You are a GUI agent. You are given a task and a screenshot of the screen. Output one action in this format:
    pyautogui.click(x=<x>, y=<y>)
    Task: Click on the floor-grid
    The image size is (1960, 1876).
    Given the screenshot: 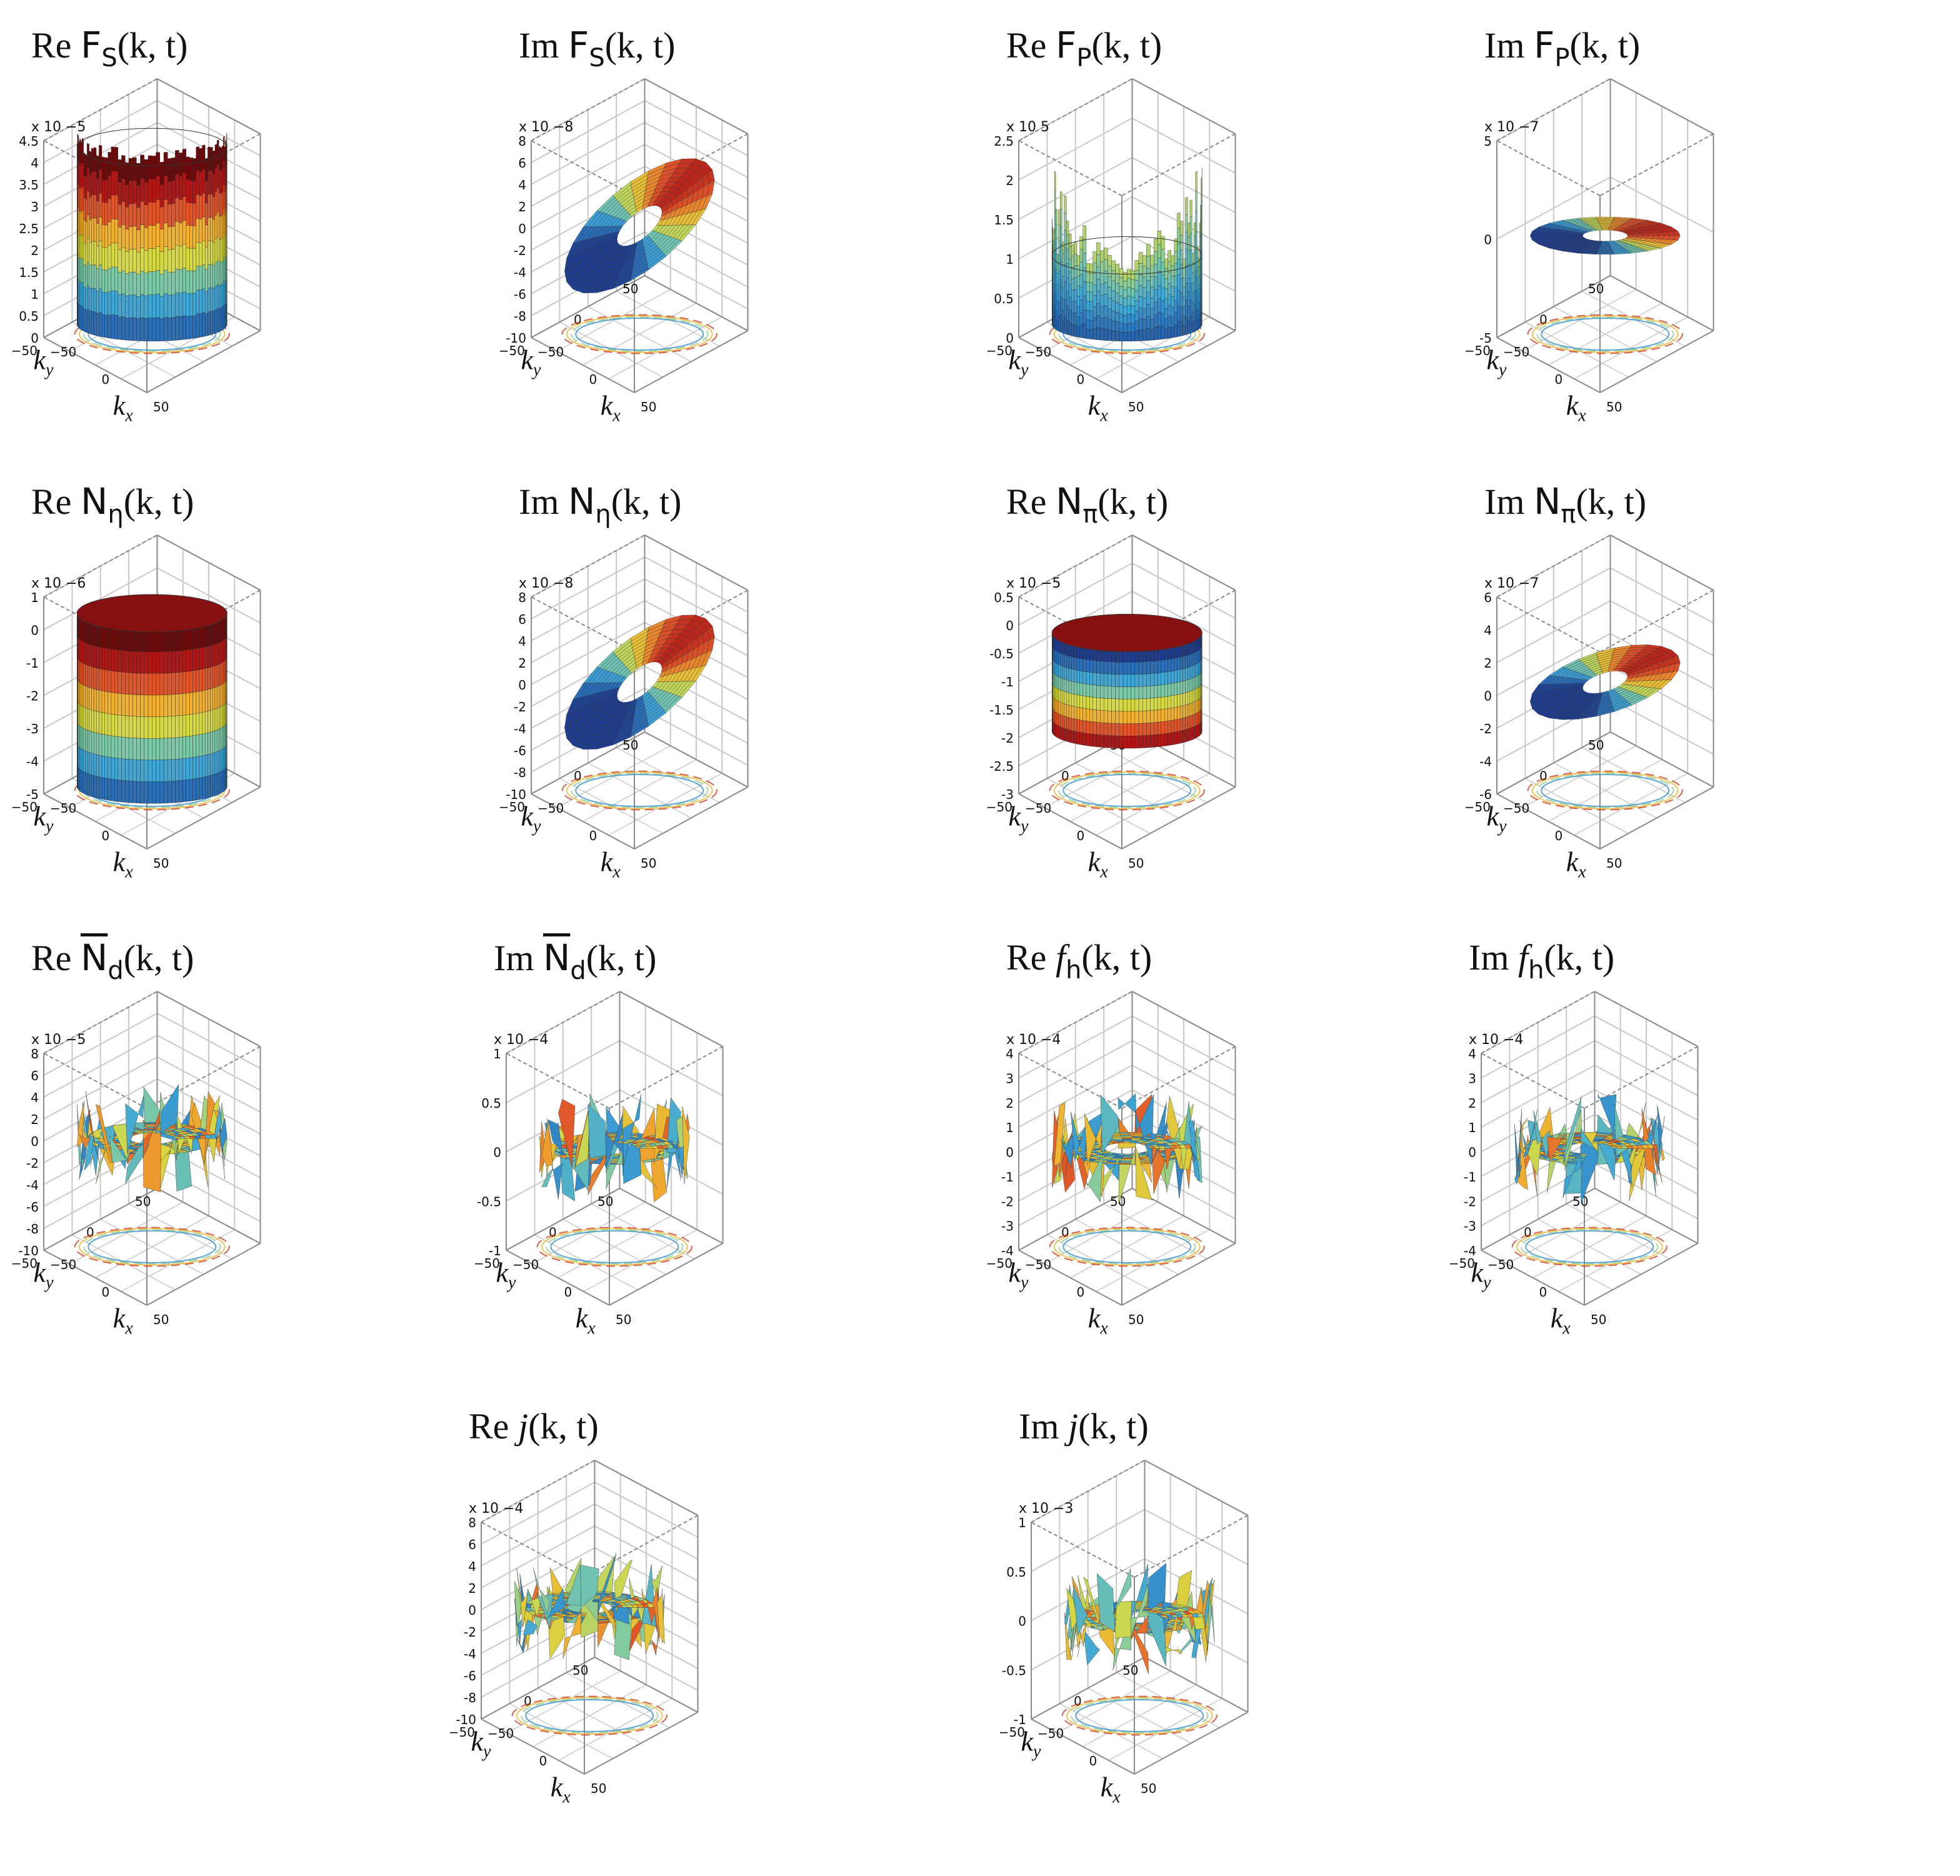 What is the action you would take?
    pyautogui.click(x=615, y=1729)
    